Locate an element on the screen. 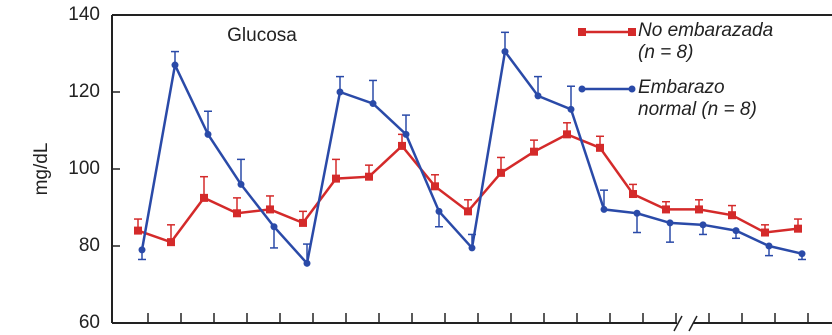 This screenshot has height=335, width=832. legend-label: Embarazo normal (n = 8) is located at coordinates (697, 99).